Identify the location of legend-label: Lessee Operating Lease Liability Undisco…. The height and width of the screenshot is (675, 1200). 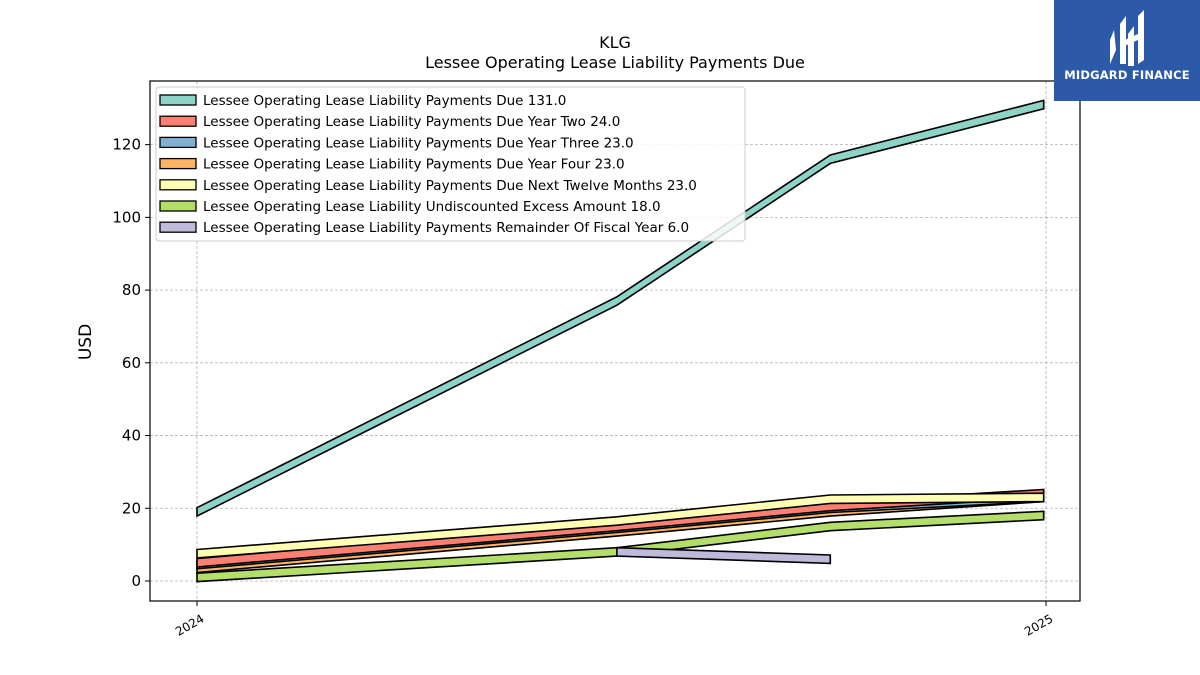
(432, 207).